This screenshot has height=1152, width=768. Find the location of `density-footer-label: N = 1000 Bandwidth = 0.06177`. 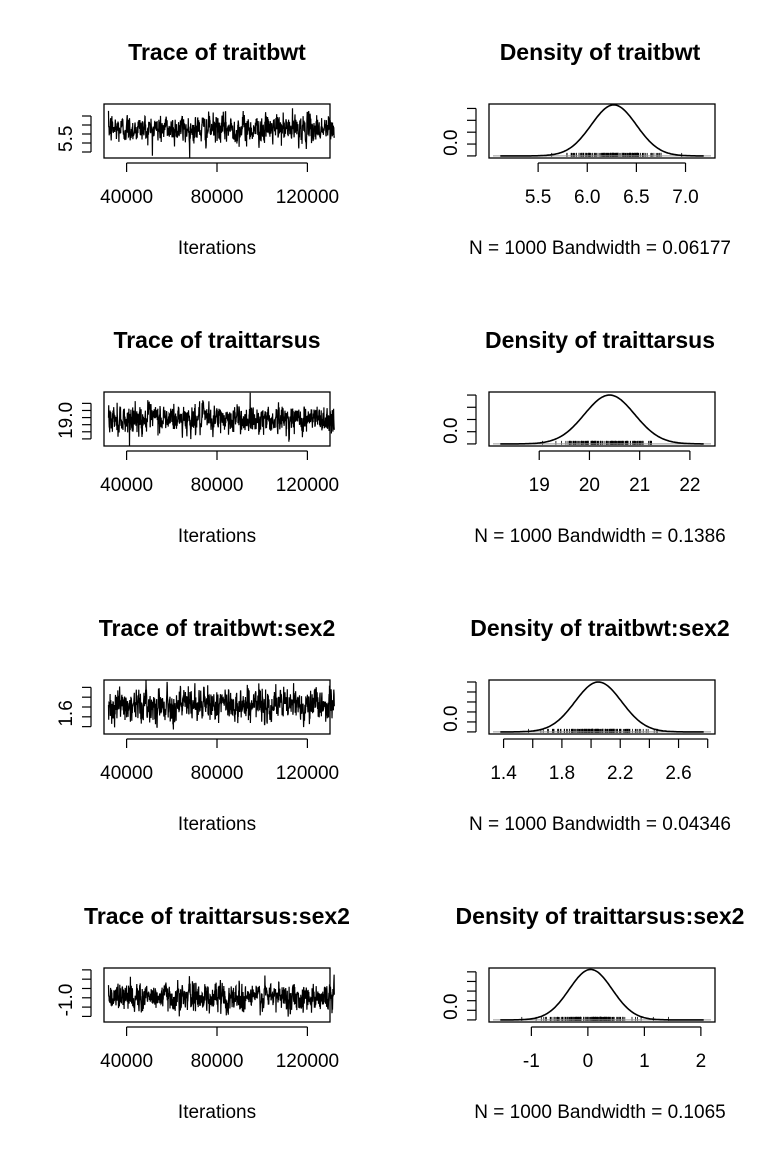

density-footer-label: N = 1000 Bandwidth = 0.06177 is located at coordinates (600, 248).